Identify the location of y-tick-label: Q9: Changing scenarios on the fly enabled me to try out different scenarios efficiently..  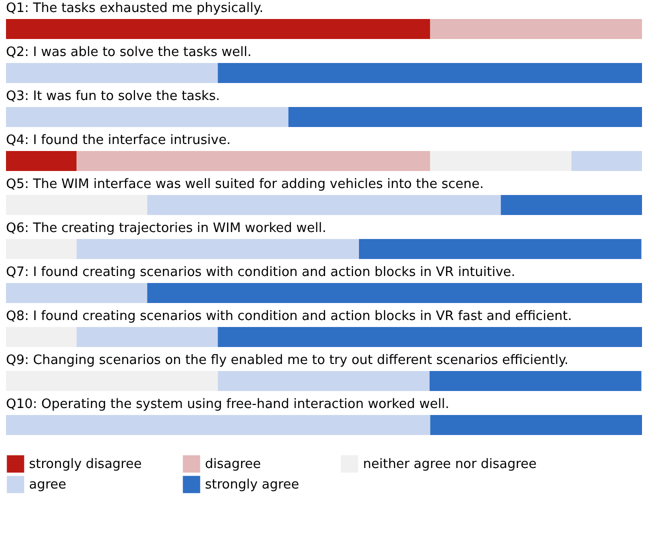
(287, 360).